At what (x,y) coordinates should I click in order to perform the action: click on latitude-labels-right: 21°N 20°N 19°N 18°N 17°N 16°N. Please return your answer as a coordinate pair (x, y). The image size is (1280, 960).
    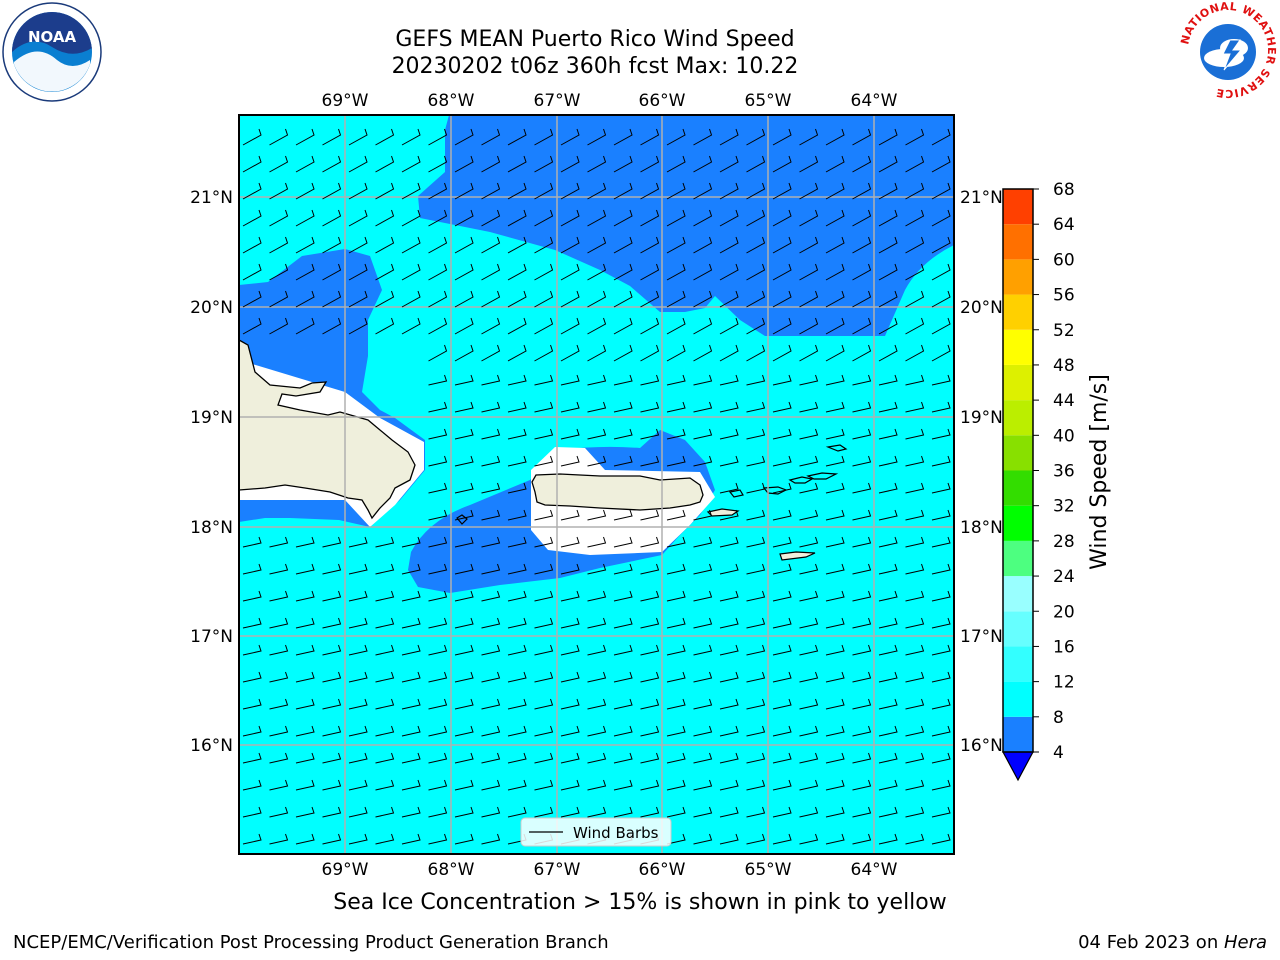
    Looking at the image, I should click on (981, 472).